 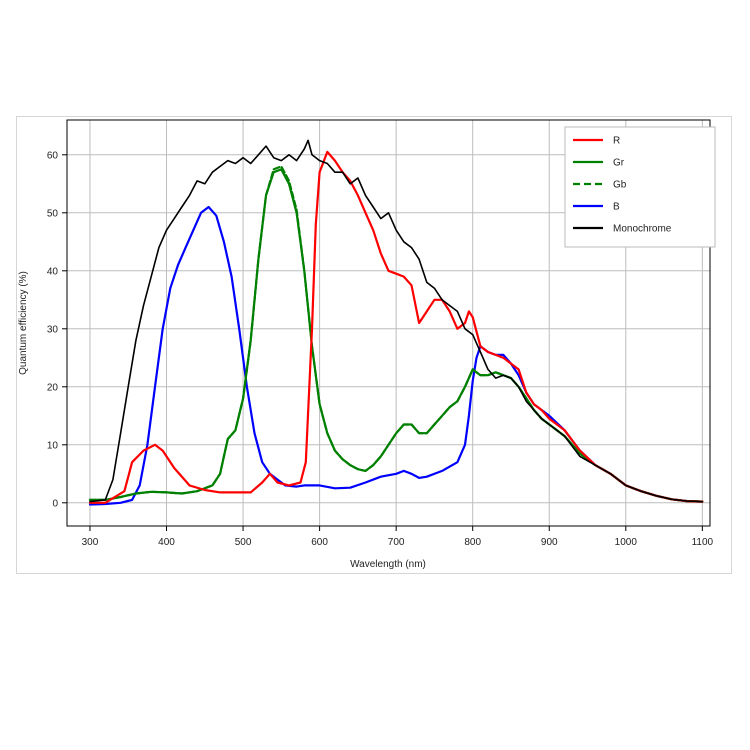 What do you see at coordinates (620, 185) in the screenshot?
I see `legend-label: Gb` at bounding box center [620, 185].